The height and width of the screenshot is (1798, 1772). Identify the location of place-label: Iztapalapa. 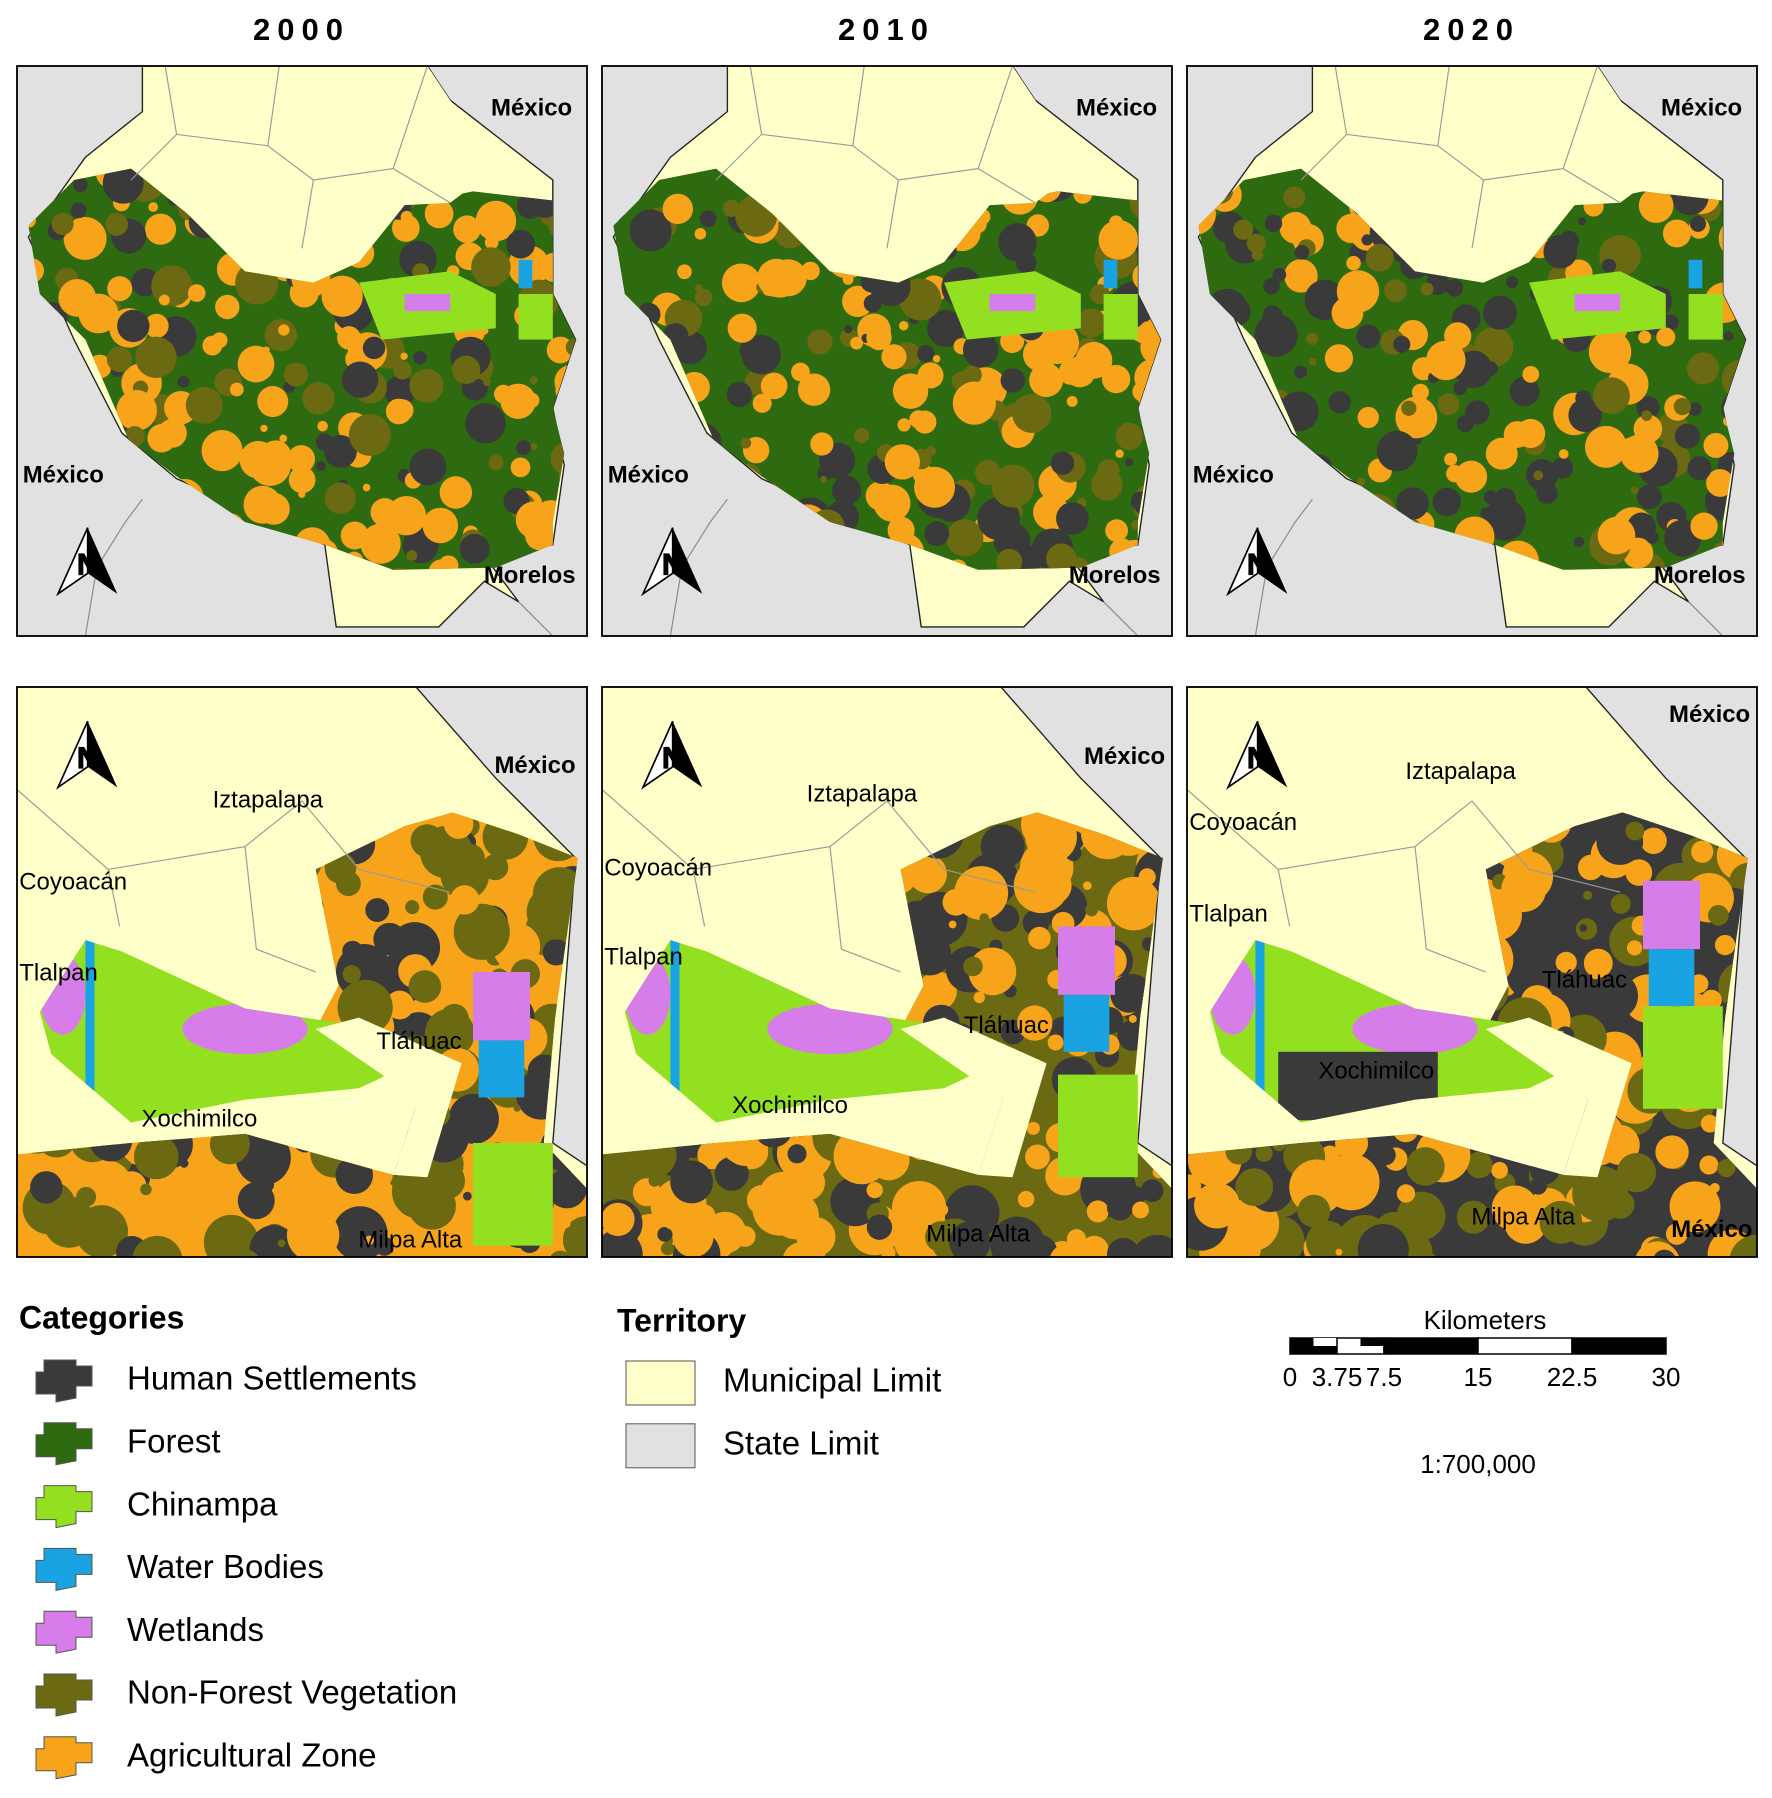
(1460, 771).